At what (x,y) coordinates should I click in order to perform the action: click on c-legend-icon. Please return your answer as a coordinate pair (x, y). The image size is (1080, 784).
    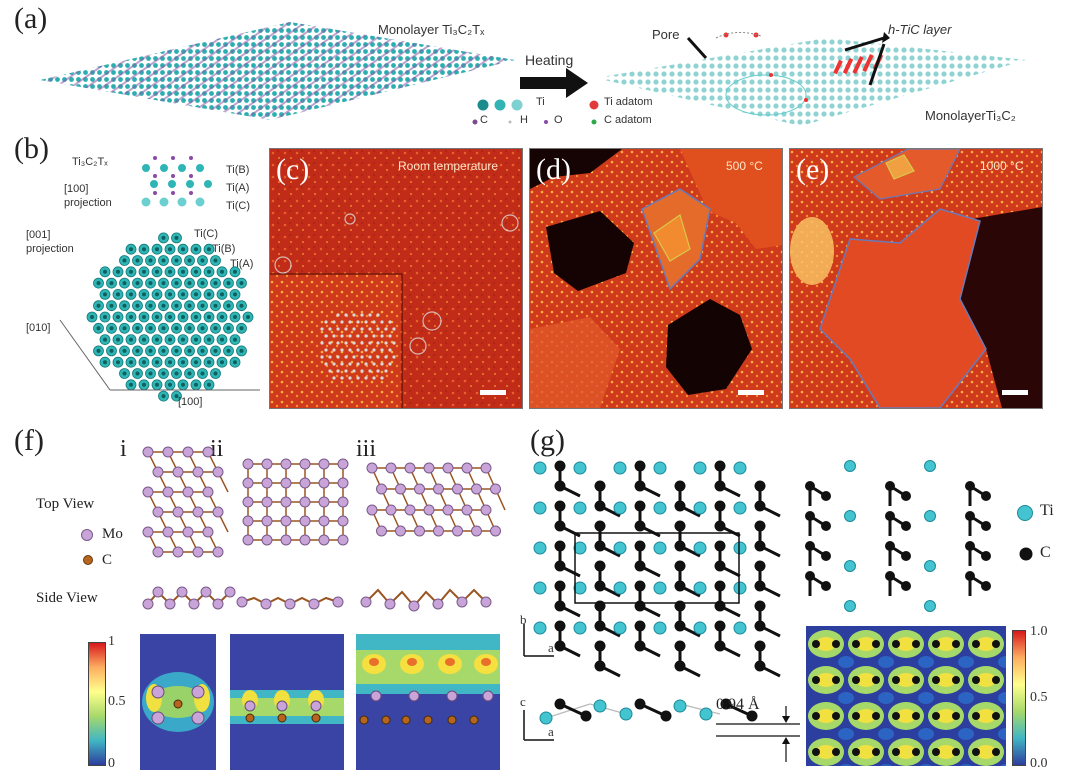
    Looking at the image, I should click on (88, 560).